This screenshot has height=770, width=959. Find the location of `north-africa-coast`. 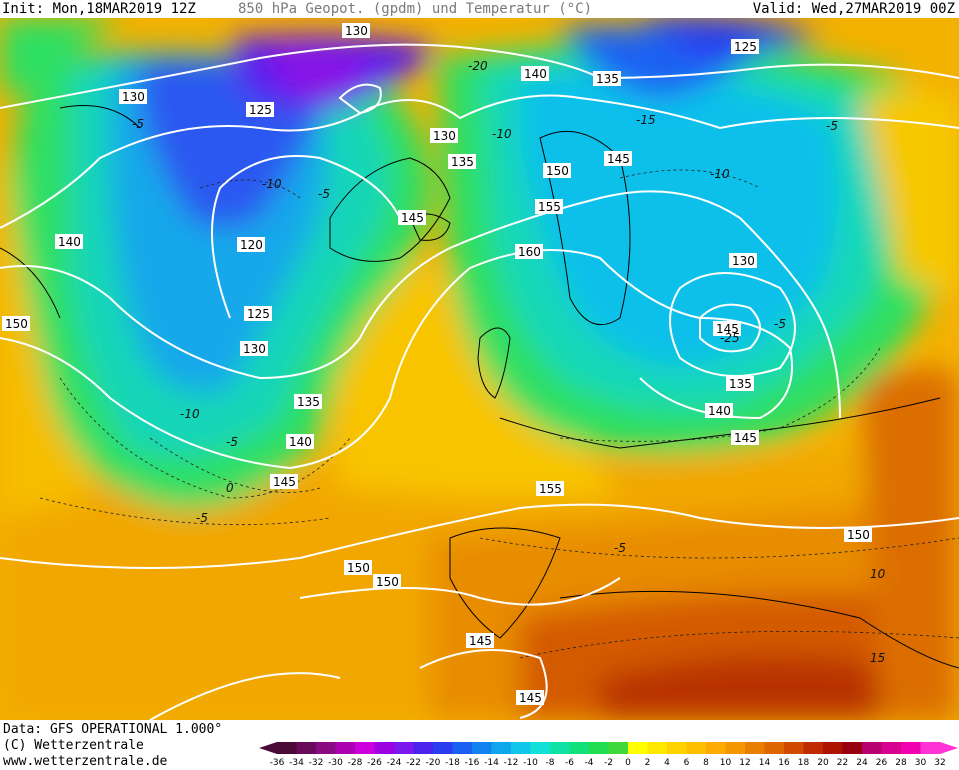

north-africa-coast is located at coordinates (759, 629).